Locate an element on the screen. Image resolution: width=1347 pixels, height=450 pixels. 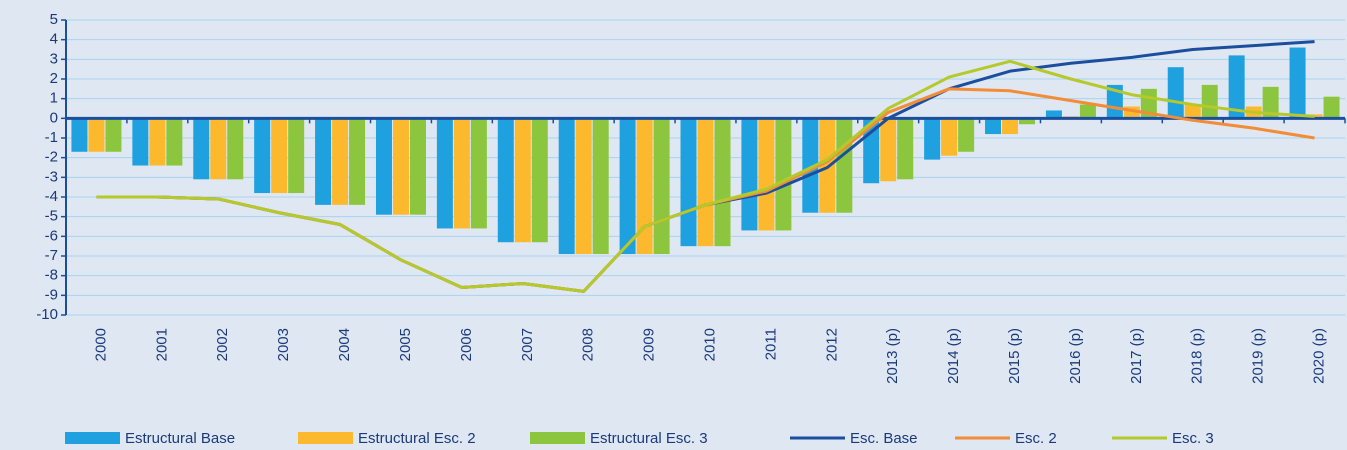
x-tick-label: 2006 is located at coordinates (466, 344).